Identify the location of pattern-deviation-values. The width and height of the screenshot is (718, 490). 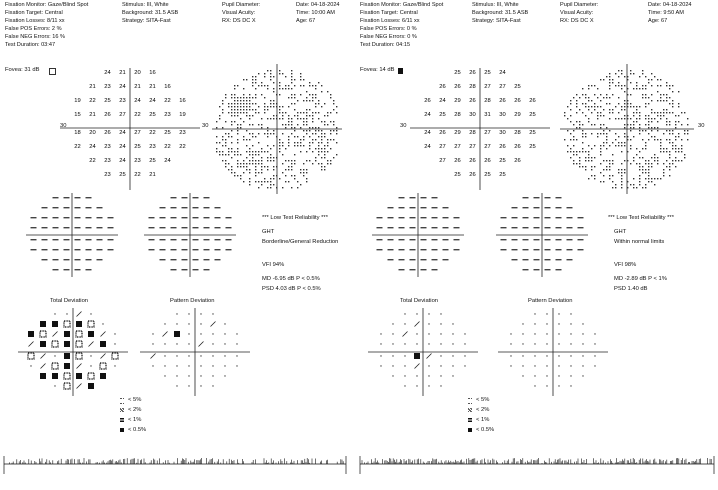
(542, 235).